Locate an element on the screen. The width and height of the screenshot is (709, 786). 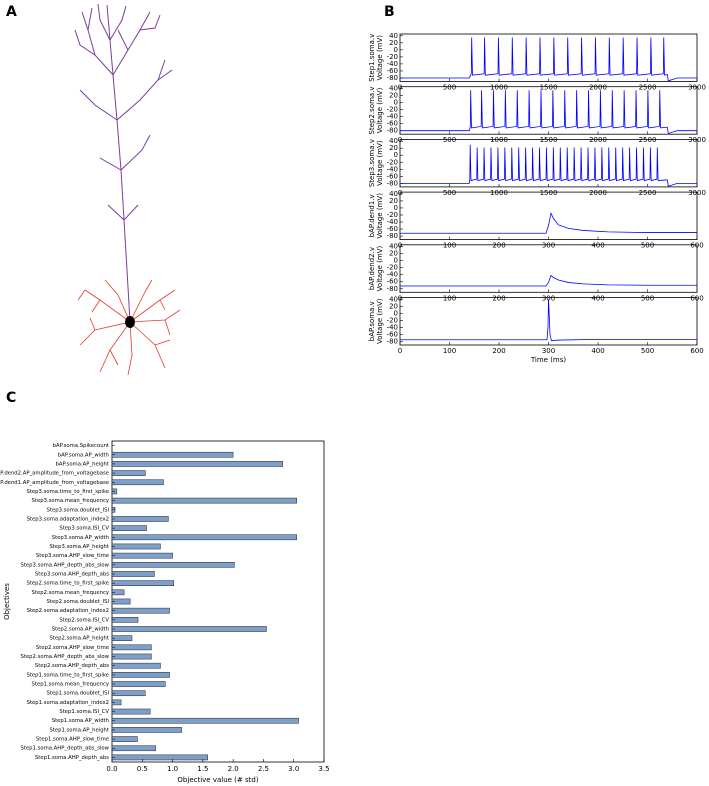
y-tick-label: Step3.soma.mean_frequency is located at coordinates (70, 501).